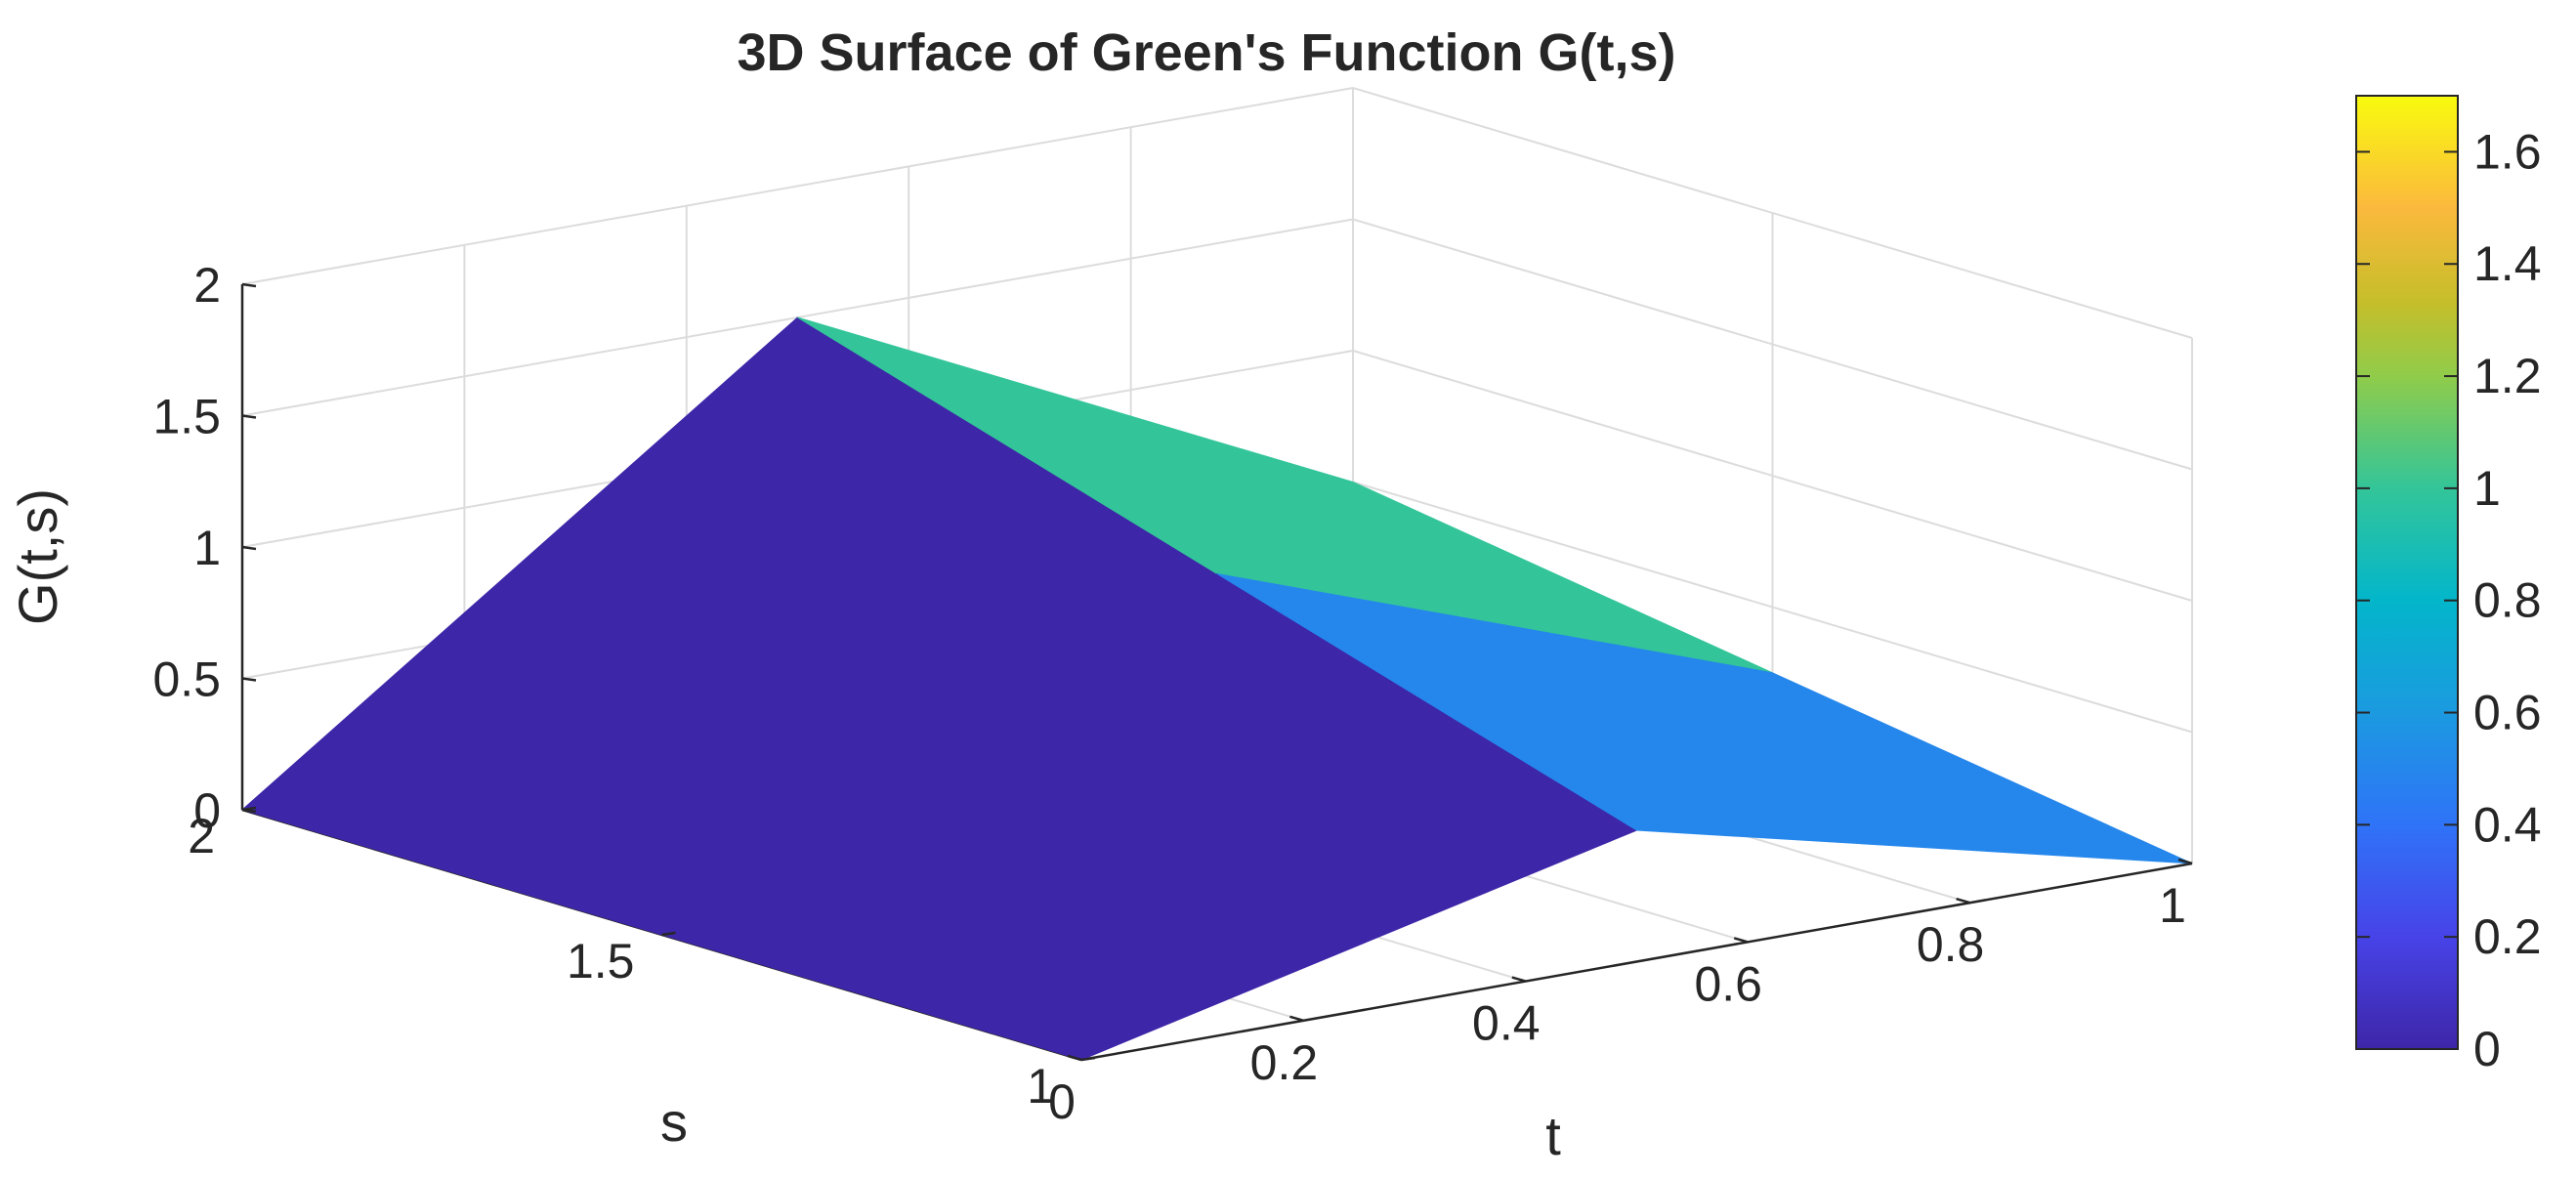  I want to click on t-tick-label: 0.6, so click(1728, 983).